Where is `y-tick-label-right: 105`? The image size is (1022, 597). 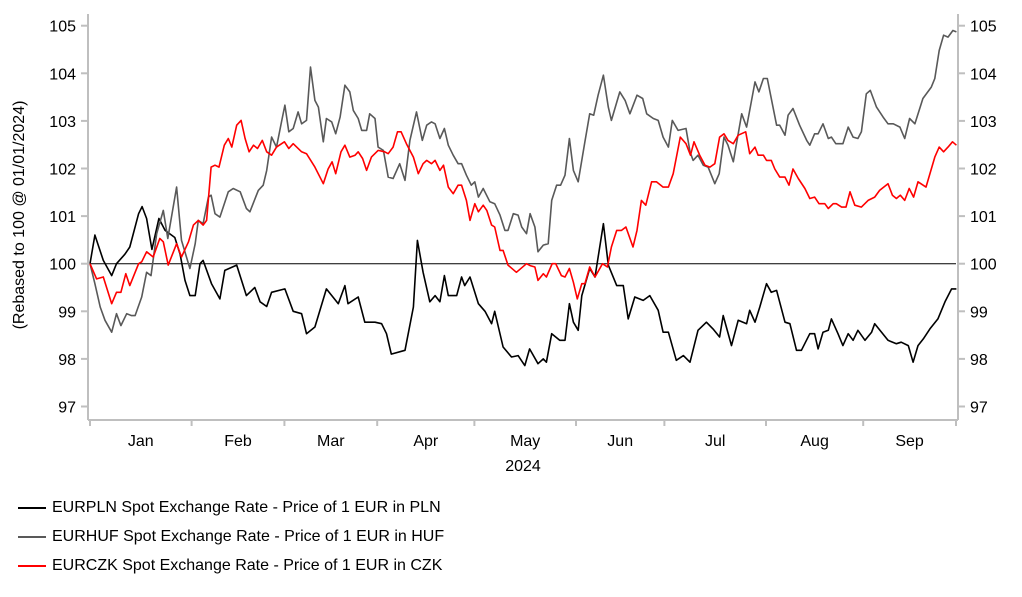
y-tick-label-right: 105 is located at coordinates (983, 27).